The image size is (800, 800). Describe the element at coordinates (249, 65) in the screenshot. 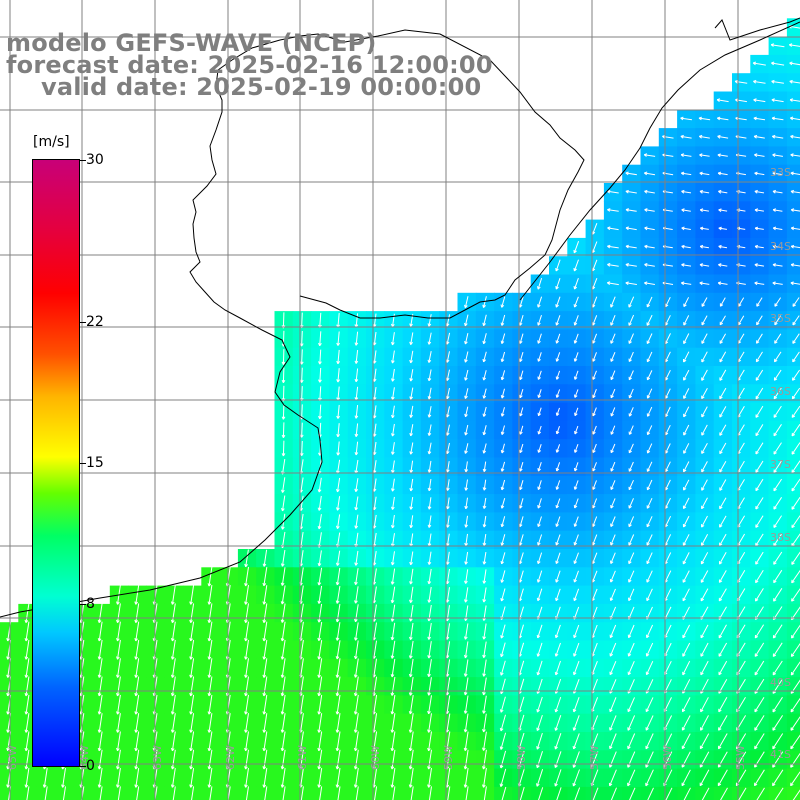

I see `forecast-date: forecast date: 2025-02-16 12:00:00` at that location.